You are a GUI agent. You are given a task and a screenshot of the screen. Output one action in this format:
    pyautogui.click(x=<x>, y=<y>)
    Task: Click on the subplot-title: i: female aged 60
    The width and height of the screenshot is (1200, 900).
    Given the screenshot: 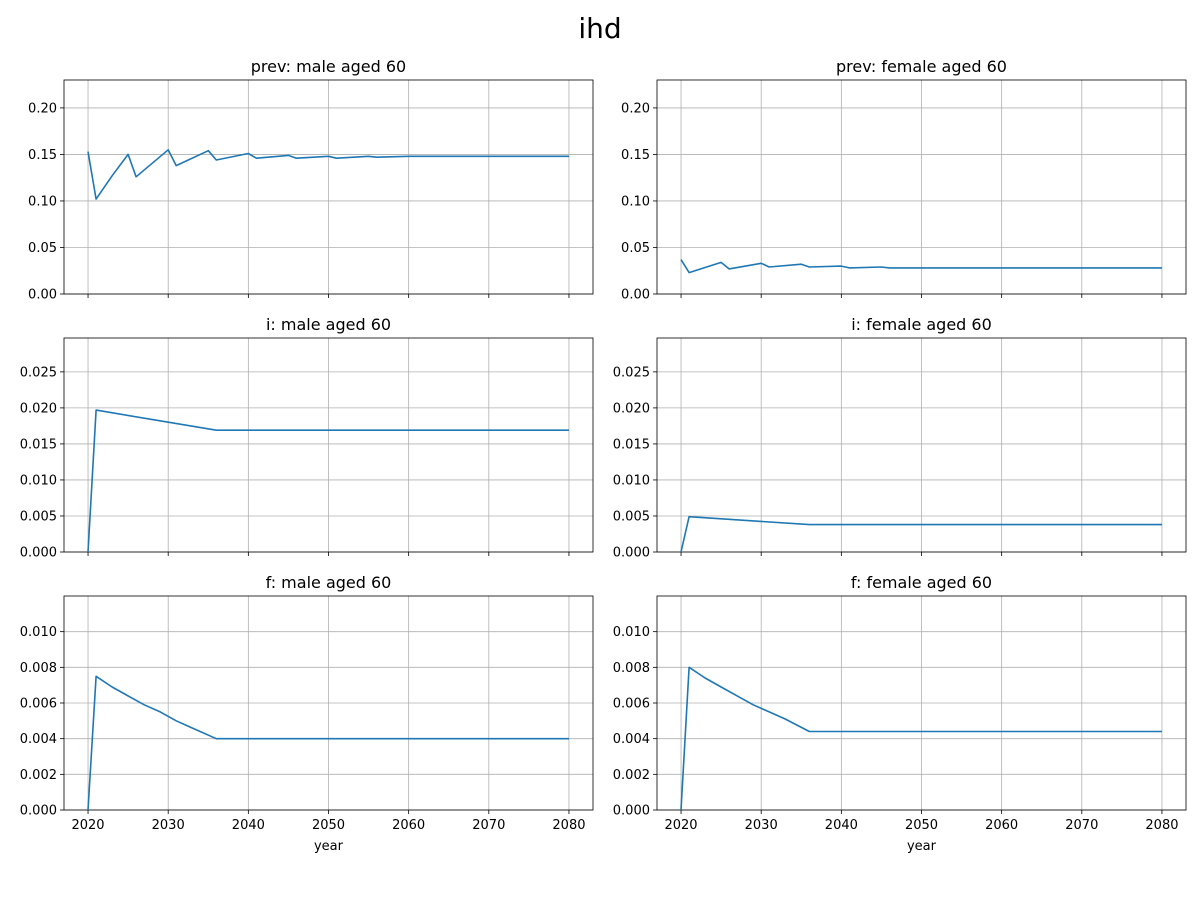 What is the action you would take?
    pyautogui.click(x=921, y=324)
    